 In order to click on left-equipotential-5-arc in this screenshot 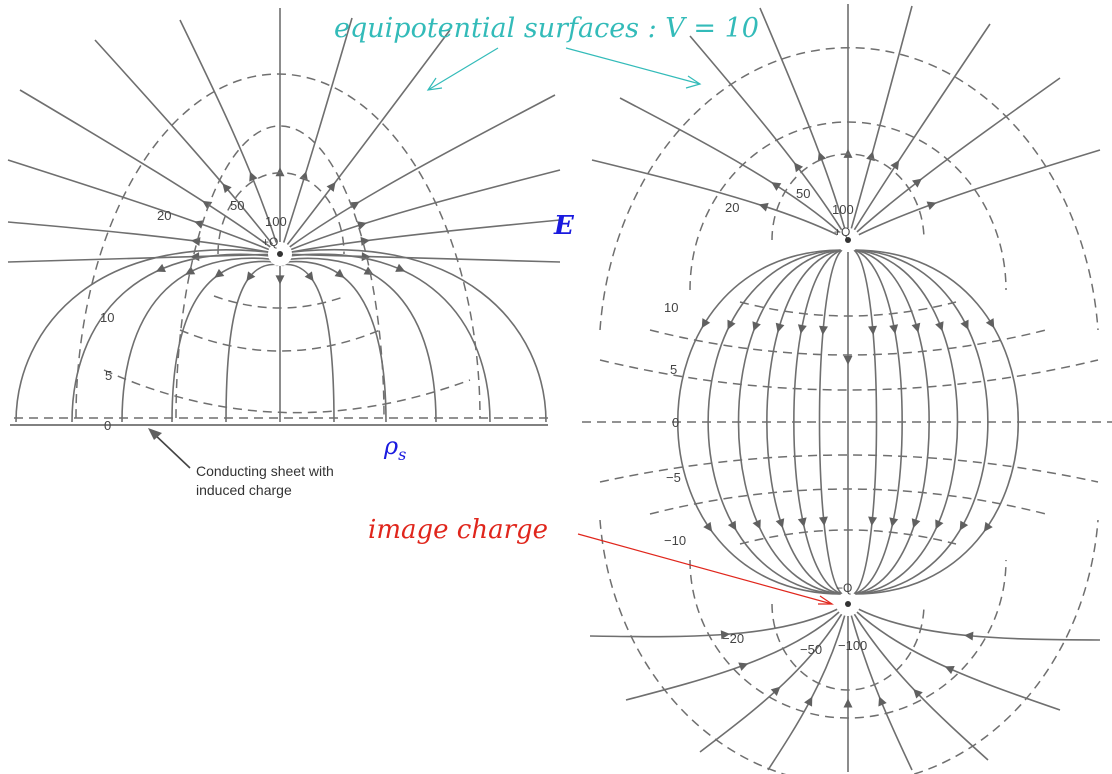, I will do `click(287, 391)`.